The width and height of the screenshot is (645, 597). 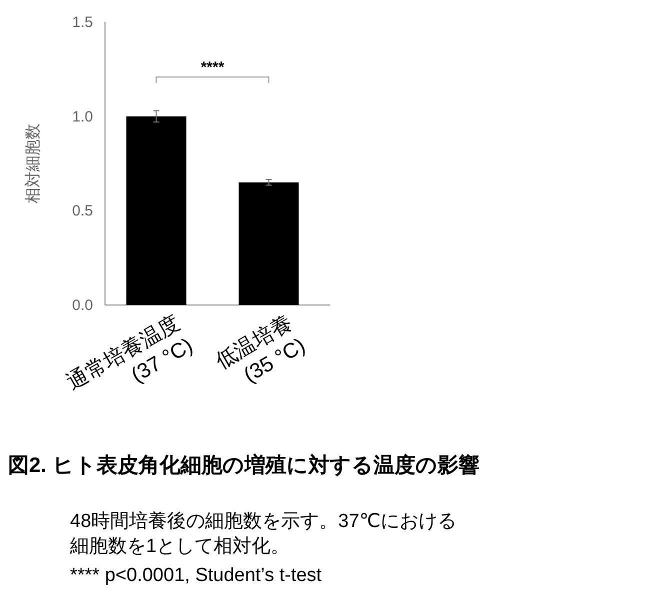 I want to click on y-tick-label: 1.0, so click(x=82, y=117).